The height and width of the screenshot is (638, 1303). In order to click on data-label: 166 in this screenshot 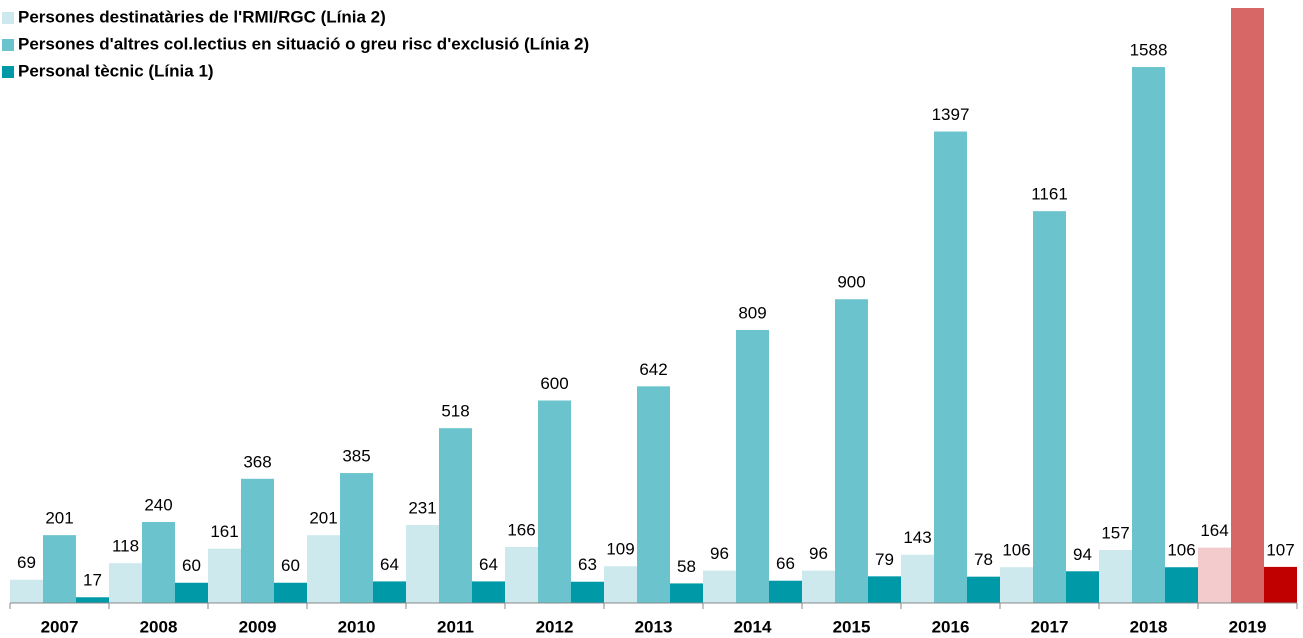, I will do `click(521, 529)`.